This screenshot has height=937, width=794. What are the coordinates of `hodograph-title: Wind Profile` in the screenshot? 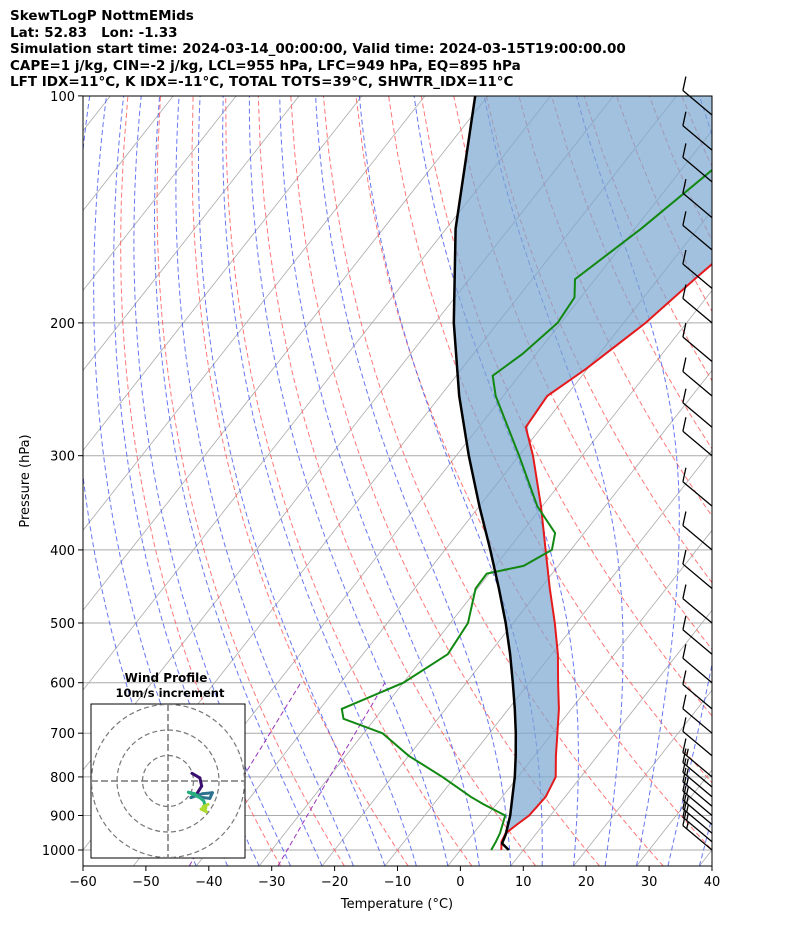 It's located at (166, 678).